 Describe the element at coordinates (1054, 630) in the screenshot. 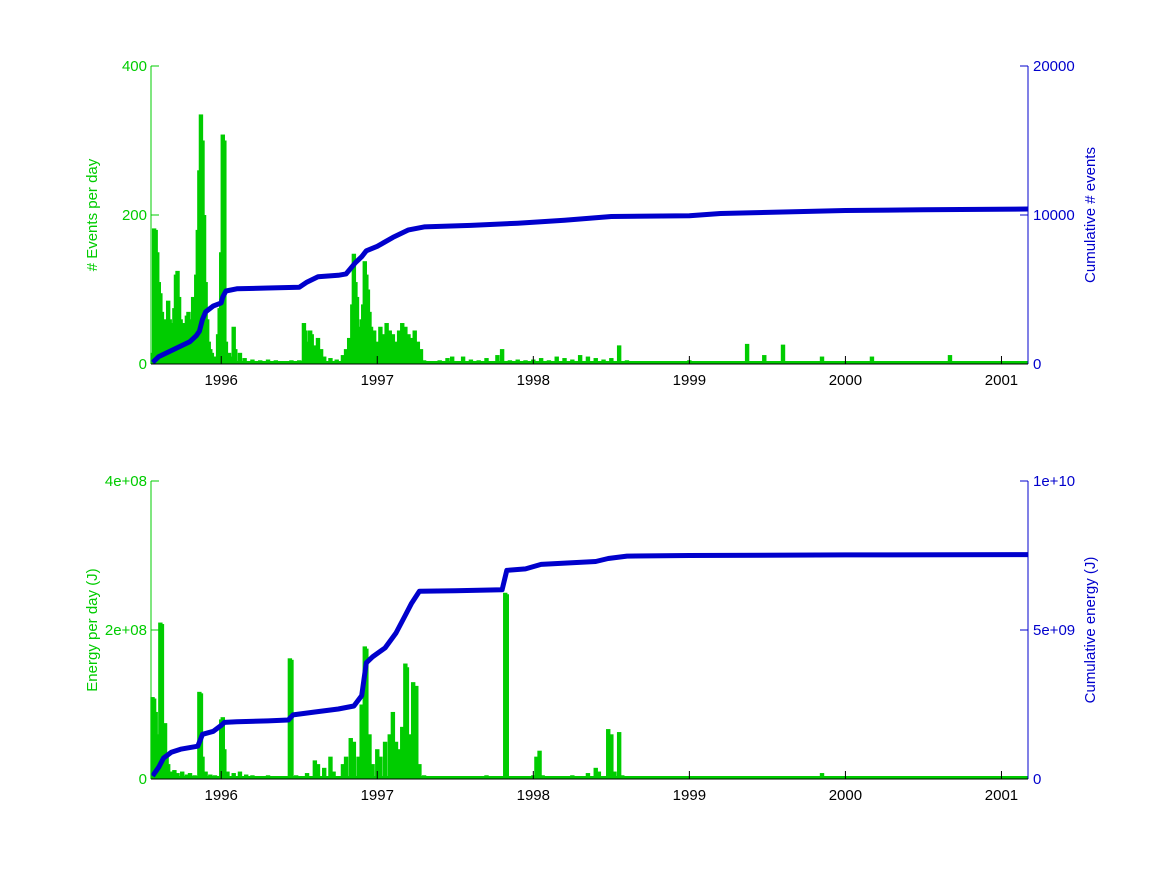

I see `right-tick-label: 5e+09` at that location.